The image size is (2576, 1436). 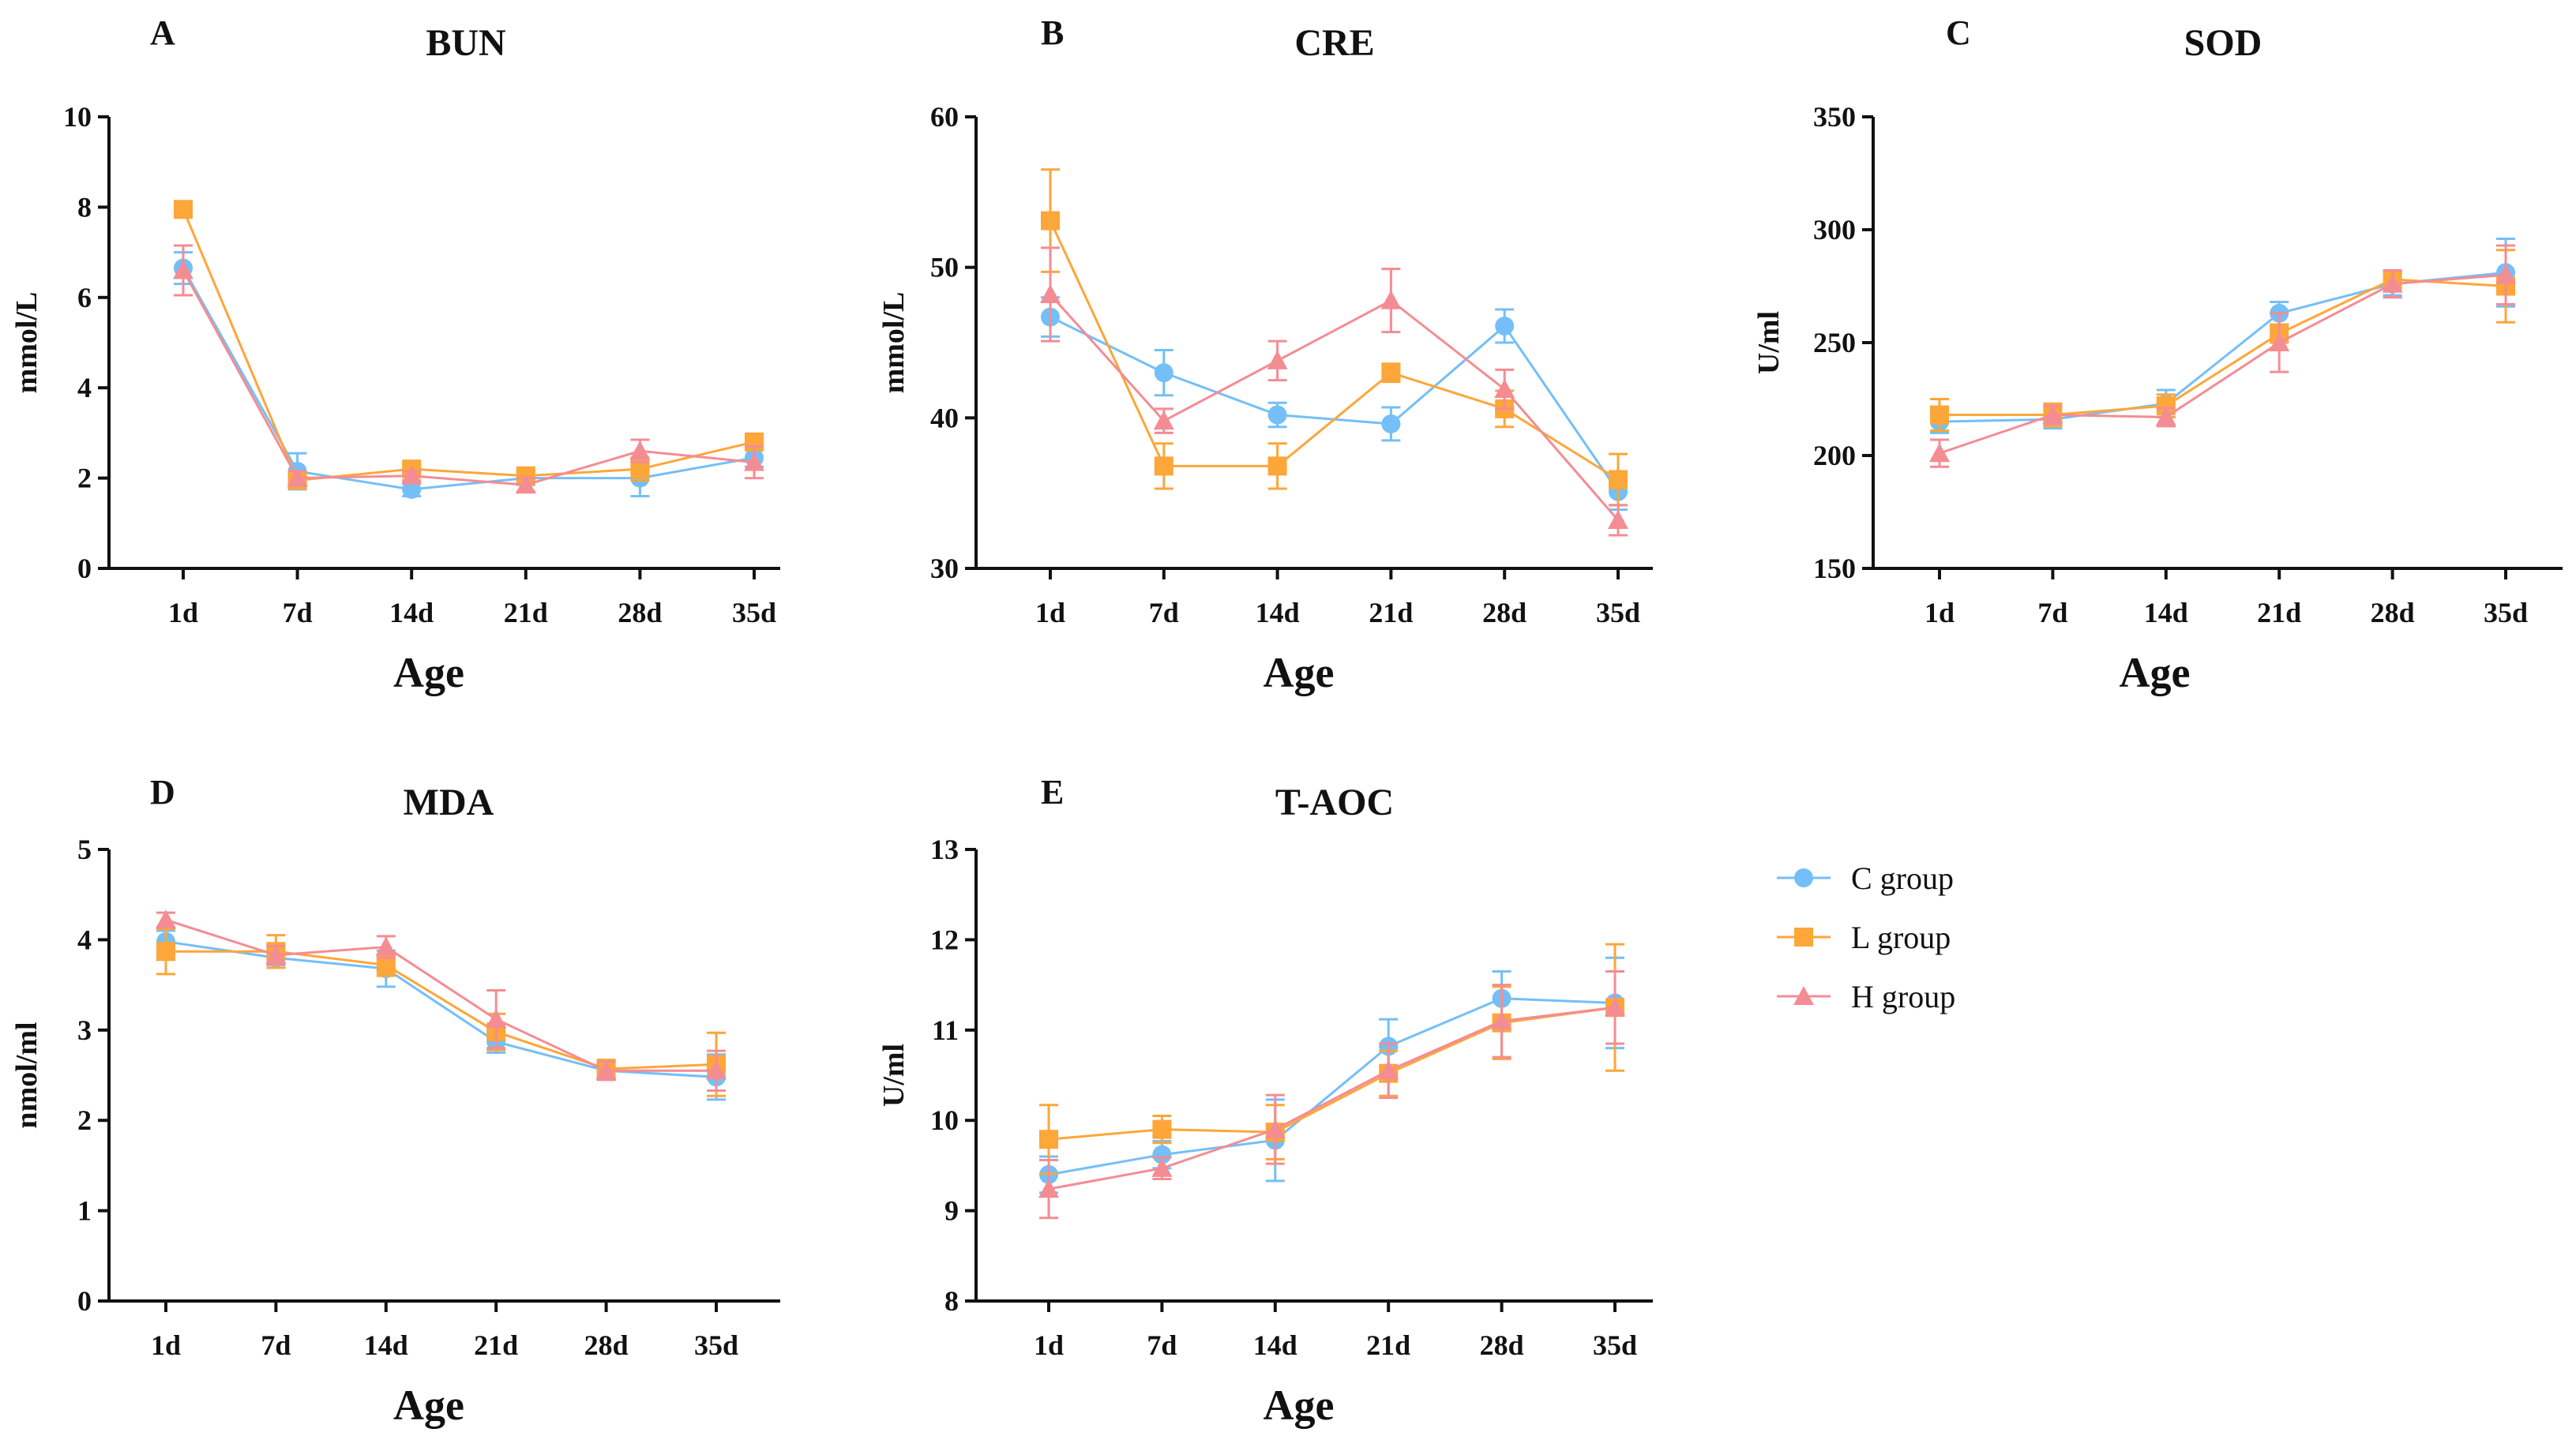 What do you see at coordinates (84, 568) in the screenshot?
I see `y-tick-label: 0` at bounding box center [84, 568].